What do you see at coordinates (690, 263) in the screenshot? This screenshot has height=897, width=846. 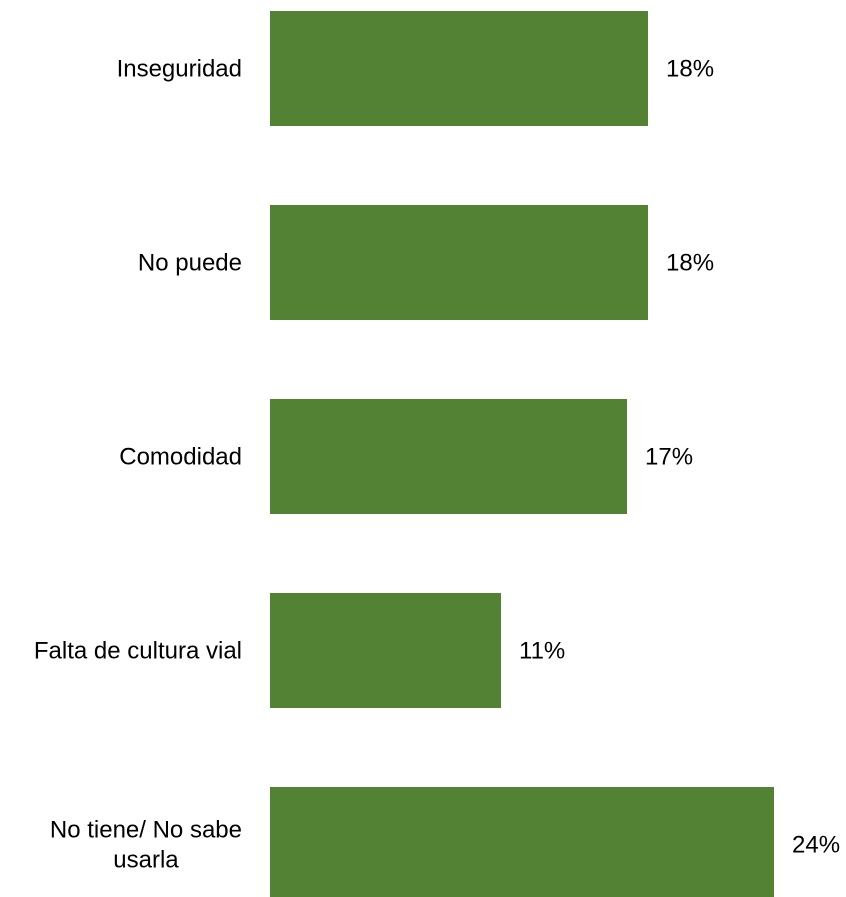 I see `value-label-1: 18%` at bounding box center [690, 263].